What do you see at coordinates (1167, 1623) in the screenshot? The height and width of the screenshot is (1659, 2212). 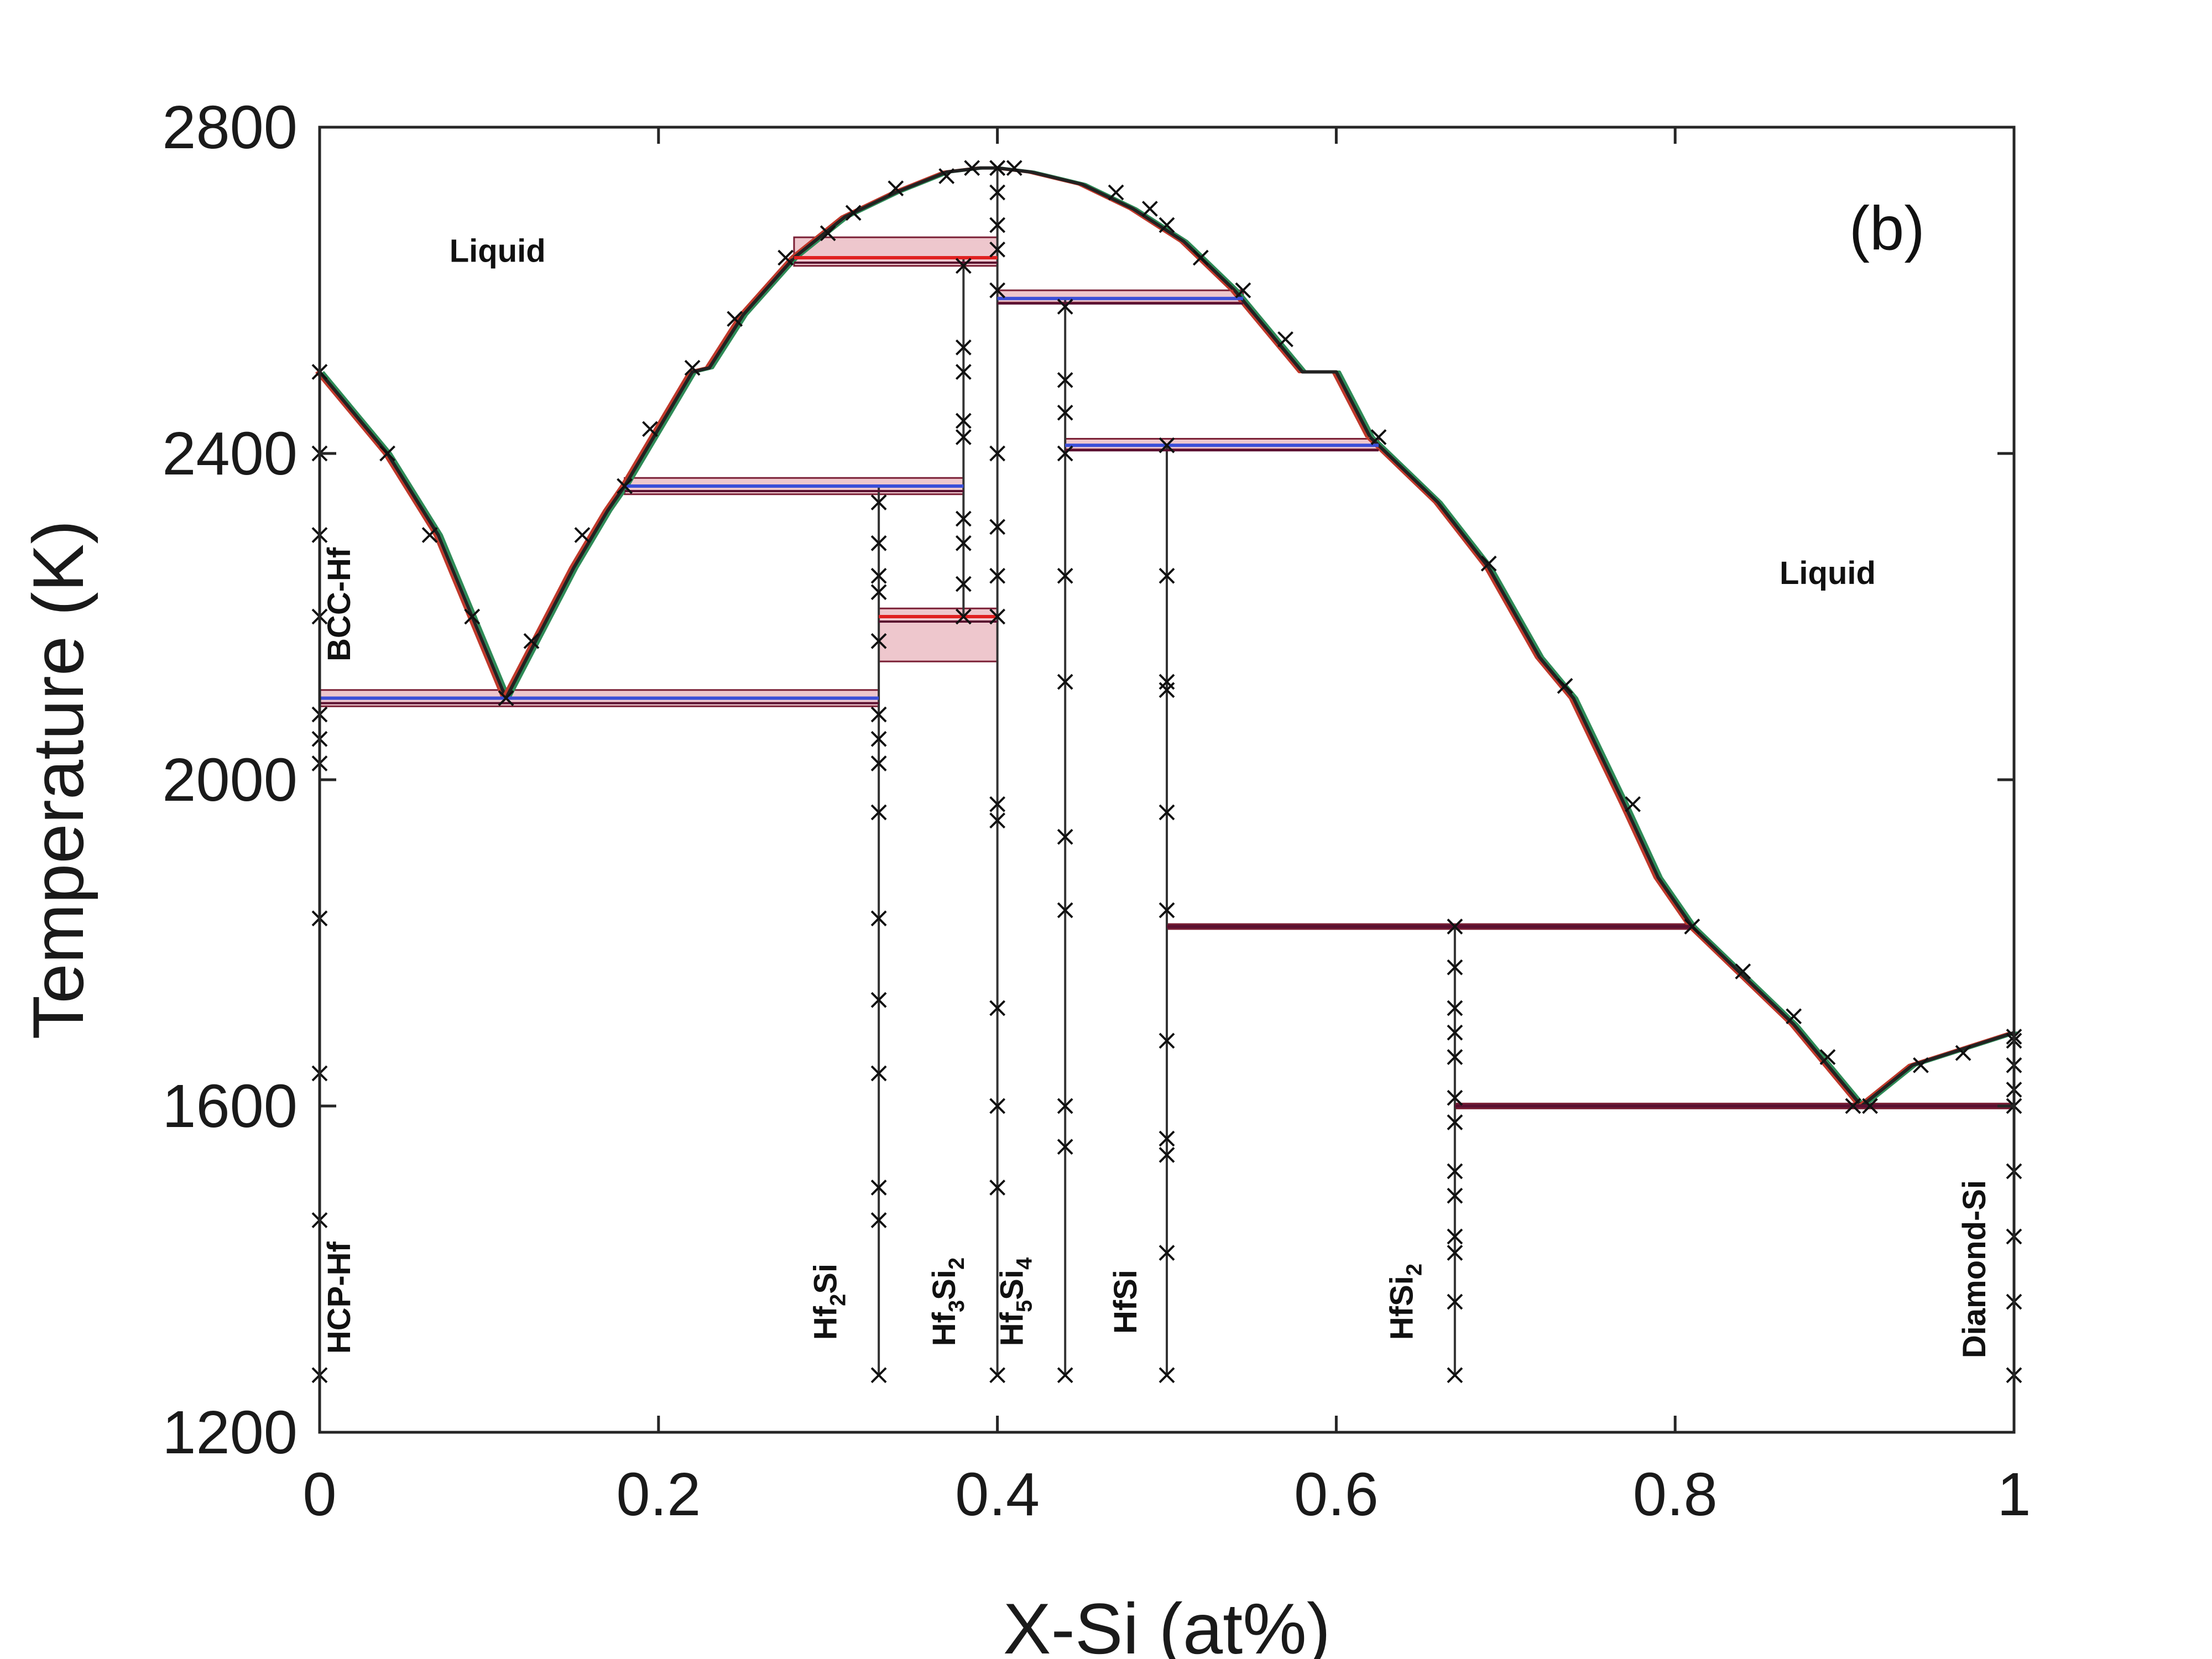 I see `x-axis-title: X-Si (at%)` at bounding box center [1167, 1623].